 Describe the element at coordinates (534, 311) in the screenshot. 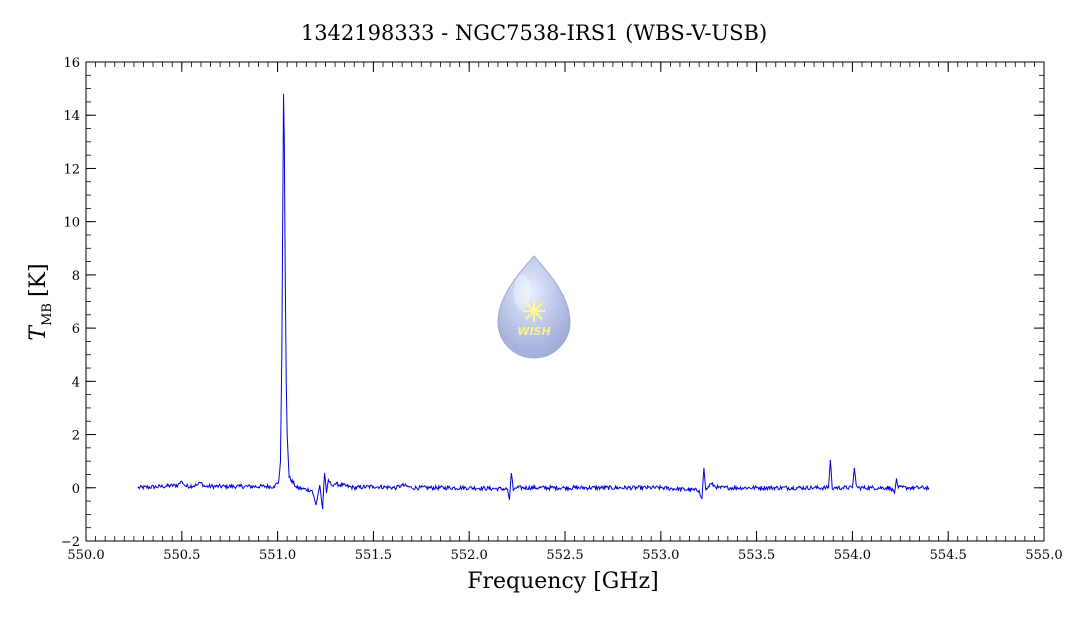

I see `star-icon` at that location.